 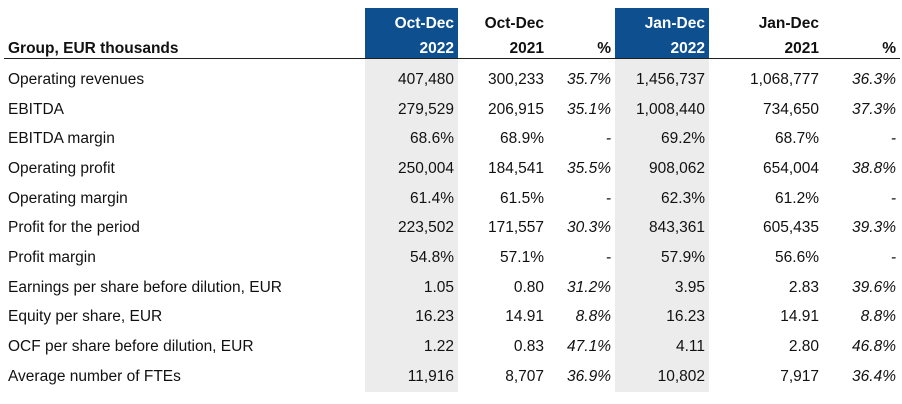 I want to click on row-label: Average number of FTEs, so click(x=94, y=376).